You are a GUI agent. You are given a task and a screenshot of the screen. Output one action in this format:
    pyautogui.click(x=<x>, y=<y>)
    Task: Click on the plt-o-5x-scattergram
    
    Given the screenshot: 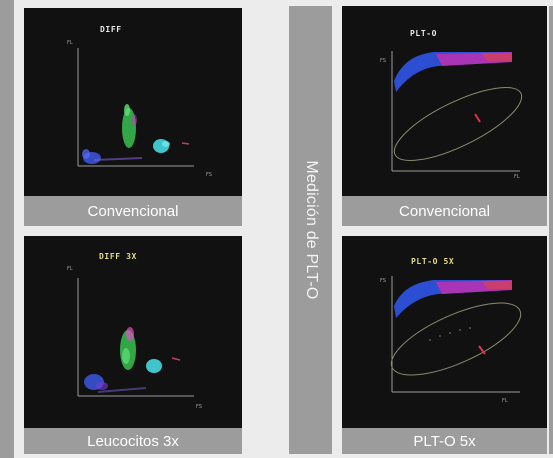 What is the action you would take?
    pyautogui.click(x=456, y=334)
    